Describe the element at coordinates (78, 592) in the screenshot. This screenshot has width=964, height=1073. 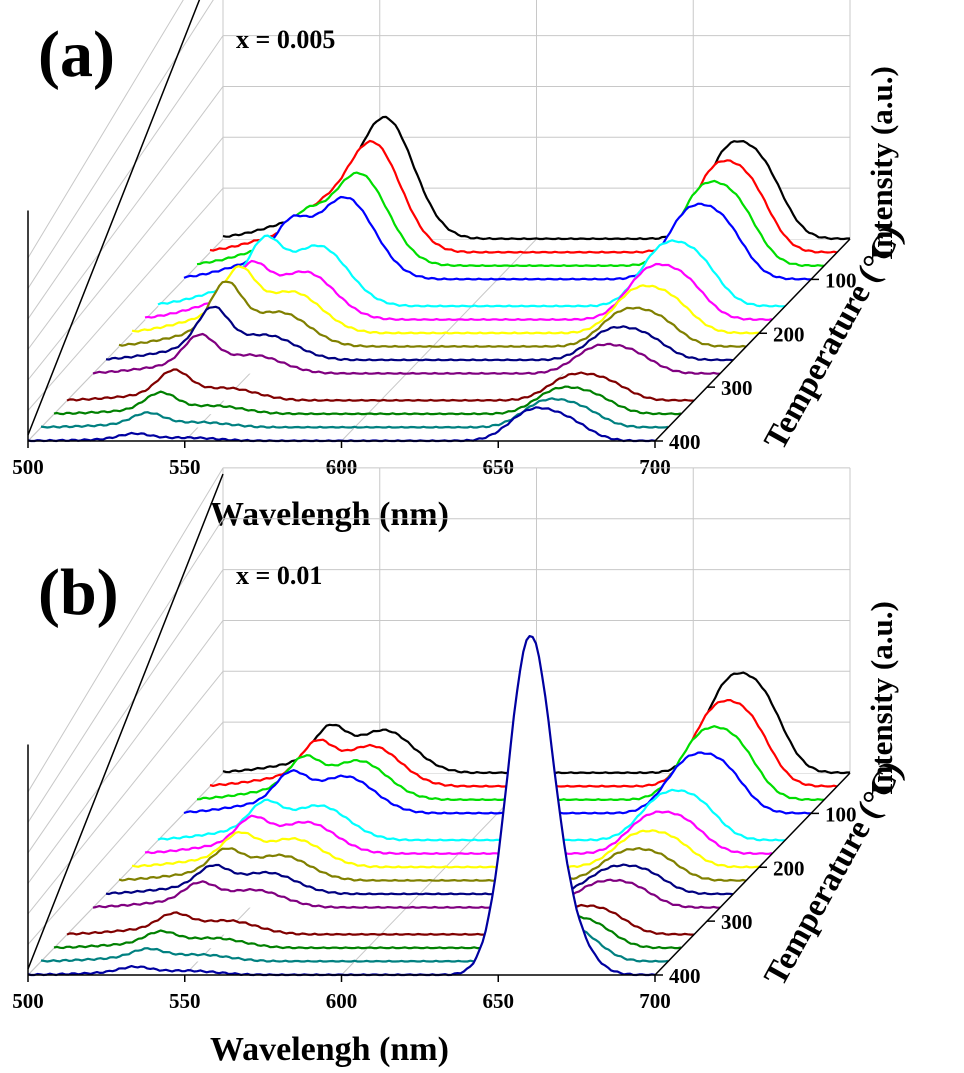
I see `panel-label-b: (b)` at that location.